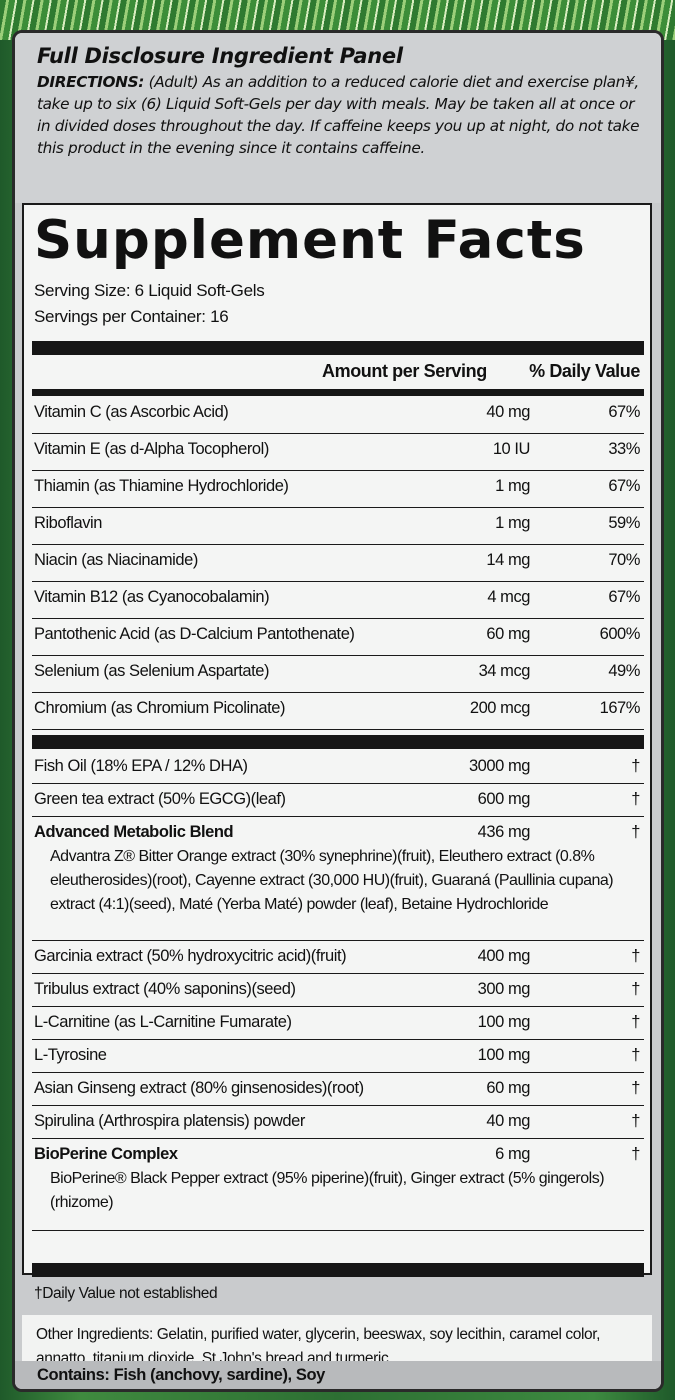  What do you see at coordinates (624, 523) in the screenshot?
I see `daily-value: 59%` at bounding box center [624, 523].